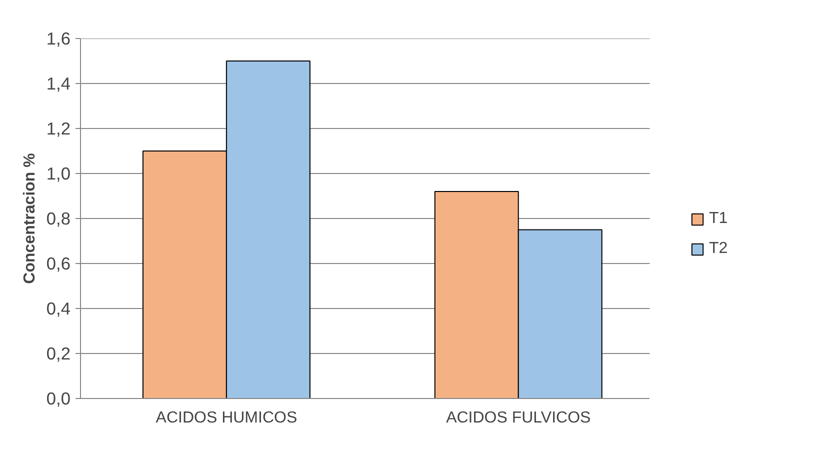 The image size is (831, 461). Describe the element at coordinates (58, 398) in the screenshot. I see `y-tick-label: 0,0` at that location.